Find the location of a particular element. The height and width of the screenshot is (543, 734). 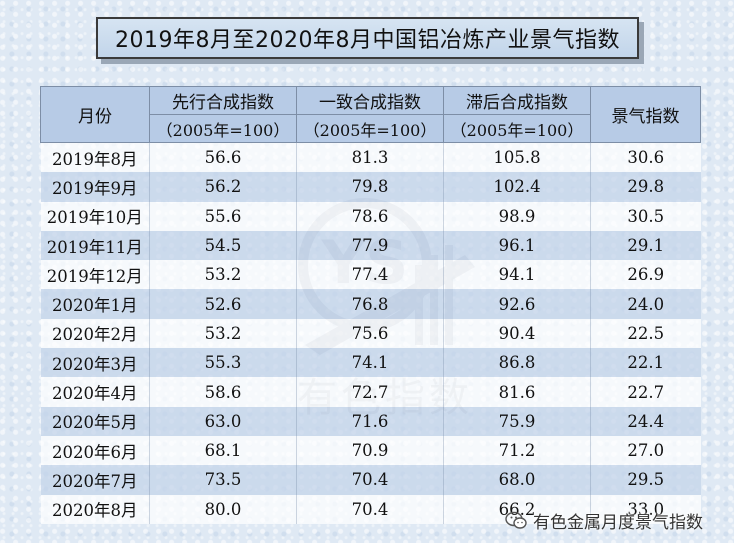

cell-coincident: 81.3 is located at coordinates (370, 157).